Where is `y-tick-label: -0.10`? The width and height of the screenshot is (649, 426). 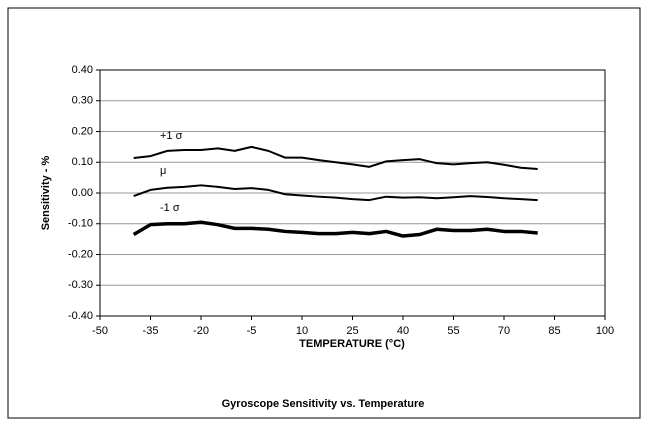 y-tick-label: -0.10 is located at coordinates (80, 224).